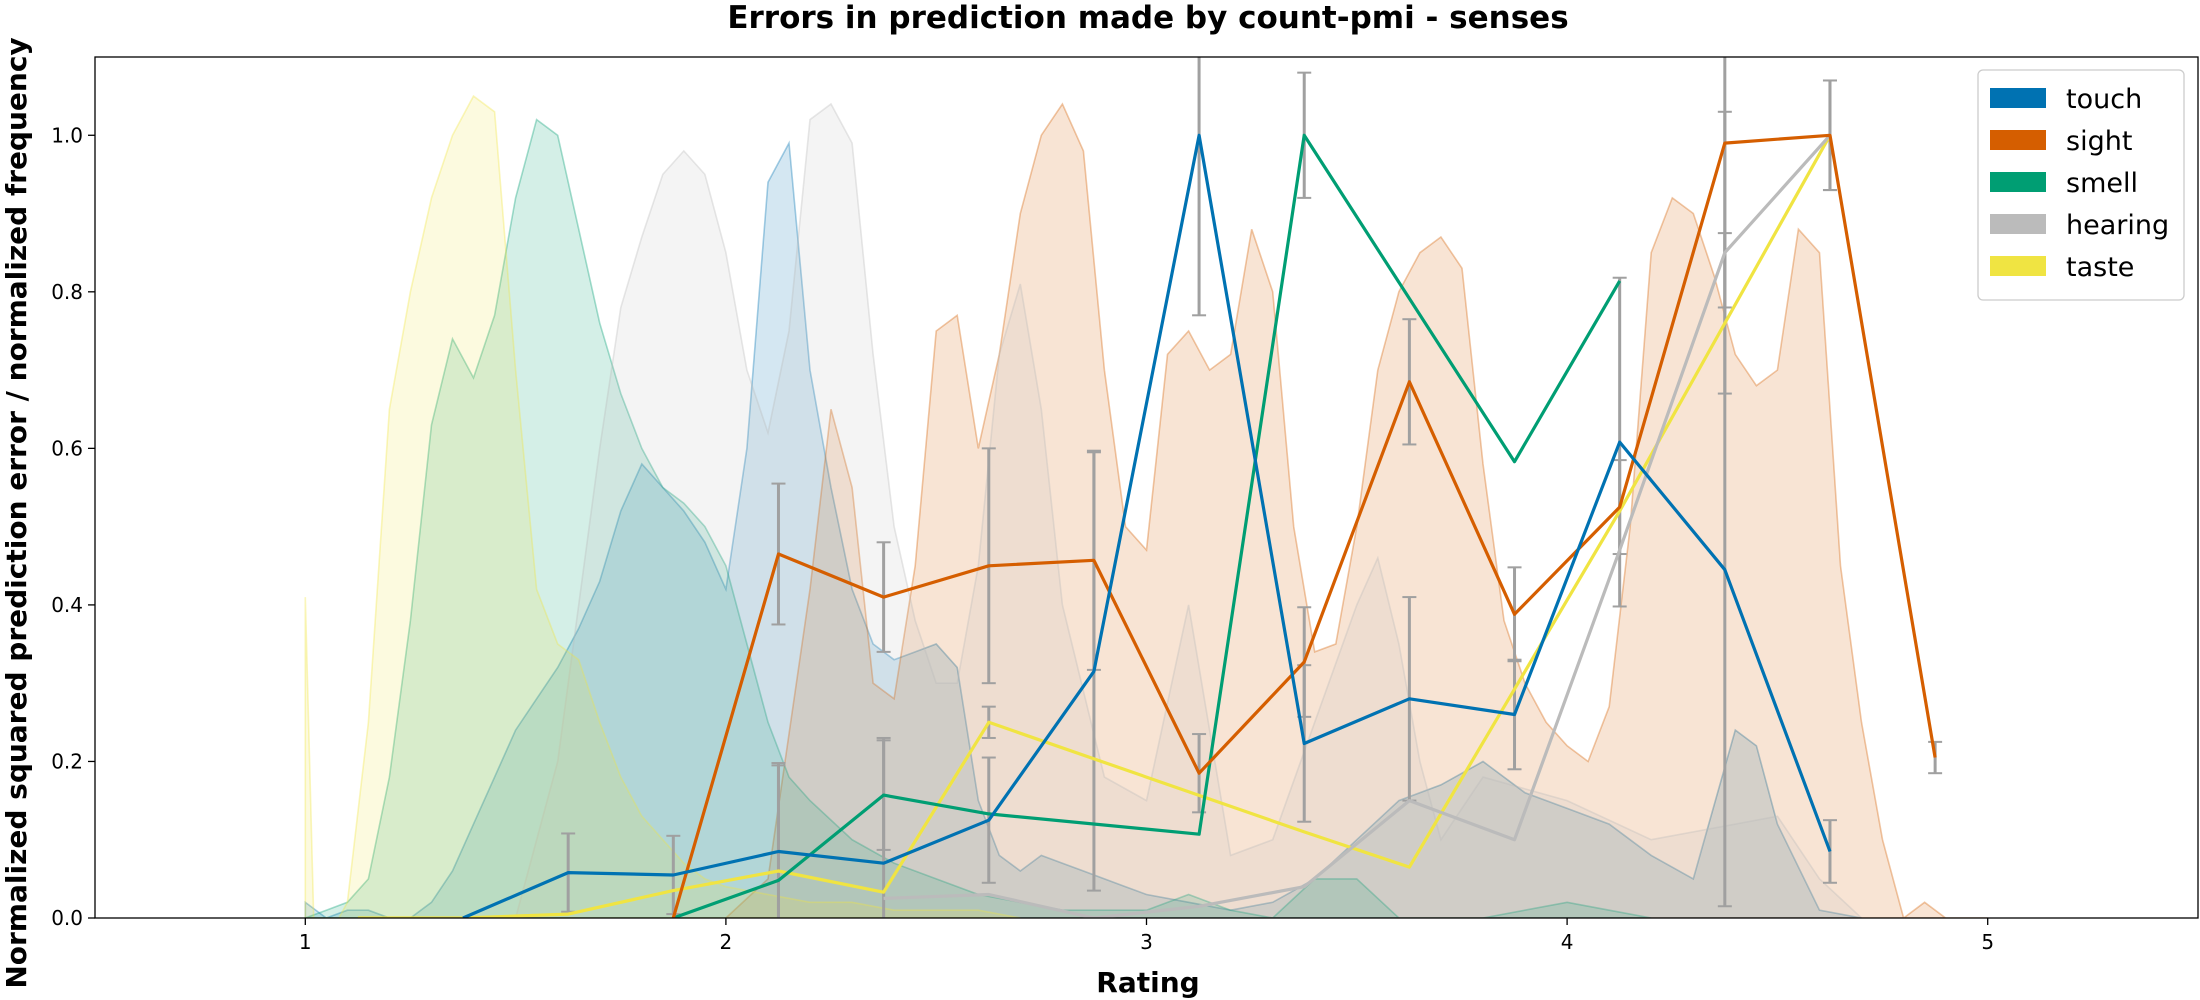  I want to click on legend-label-sight: sight, so click(2099, 141).